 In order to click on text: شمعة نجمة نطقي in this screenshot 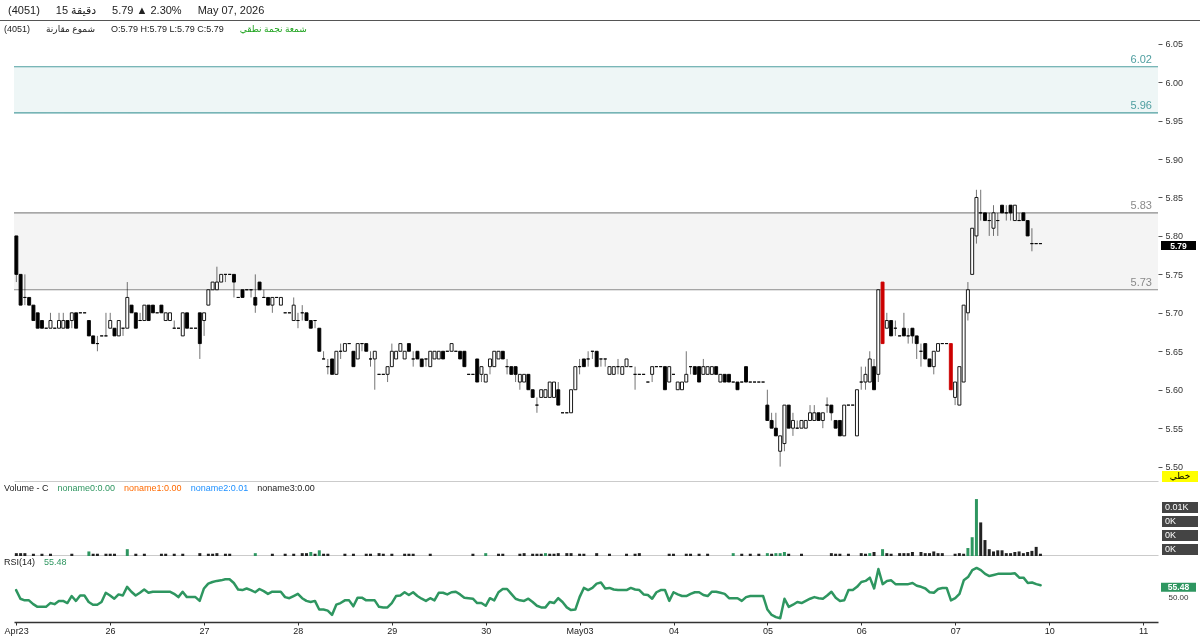, I will do `click(273, 28)`.